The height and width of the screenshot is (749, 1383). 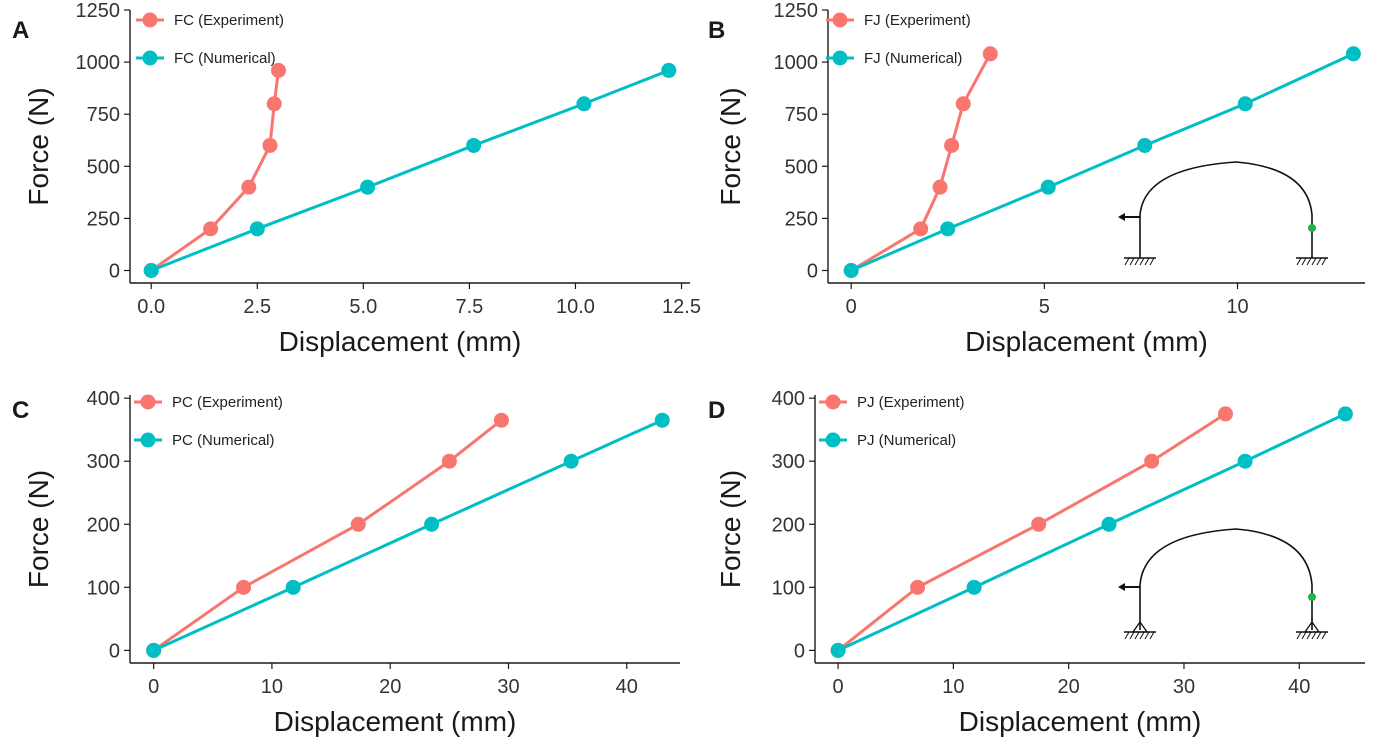 I want to click on legend-label: PJ (Numerical), so click(x=906, y=440).